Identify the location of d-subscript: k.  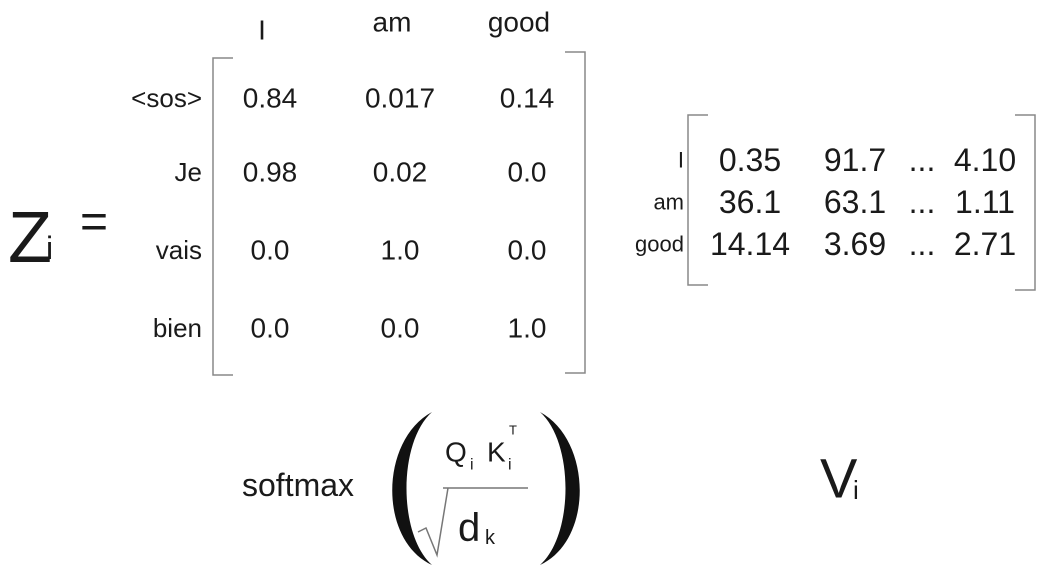
(490, 538).